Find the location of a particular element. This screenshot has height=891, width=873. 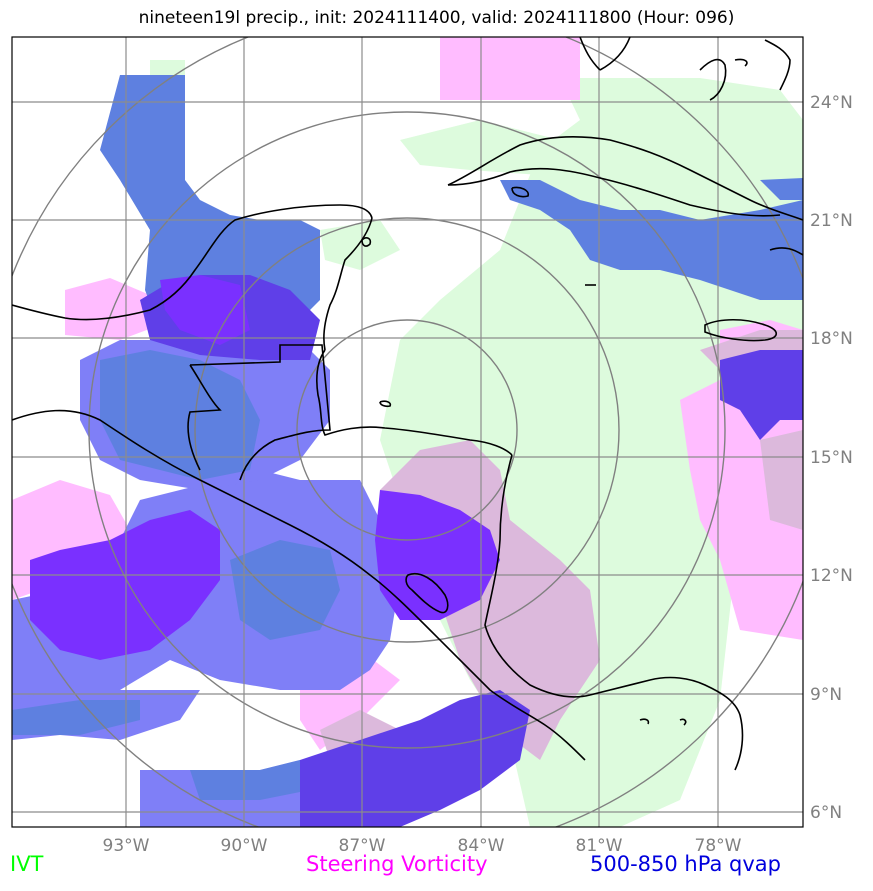

legend-steering-vorticity: Steering Vorticity is located at coordinates (397, 864).